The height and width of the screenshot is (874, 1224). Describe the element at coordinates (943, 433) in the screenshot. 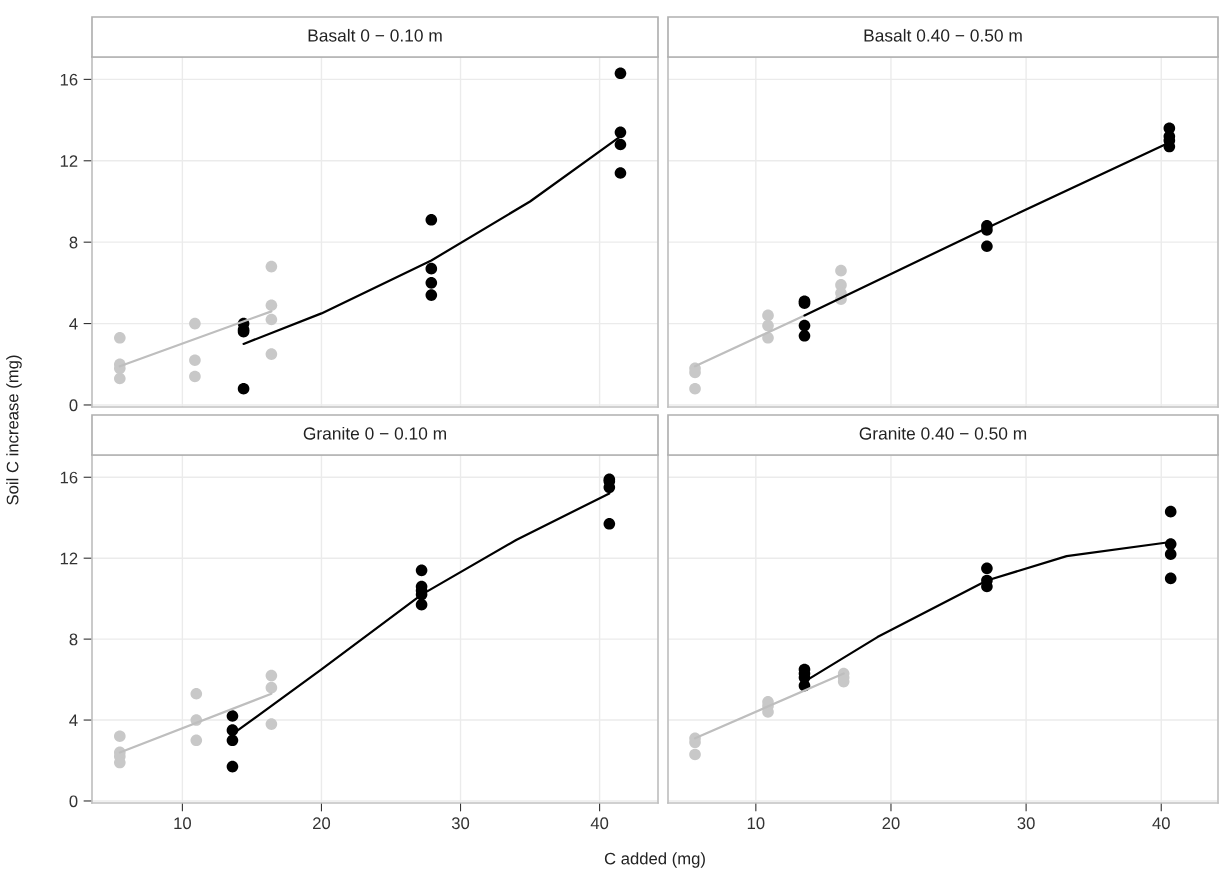

I see `chart-title: Granite 0.40 − 0.50 m` at that location.